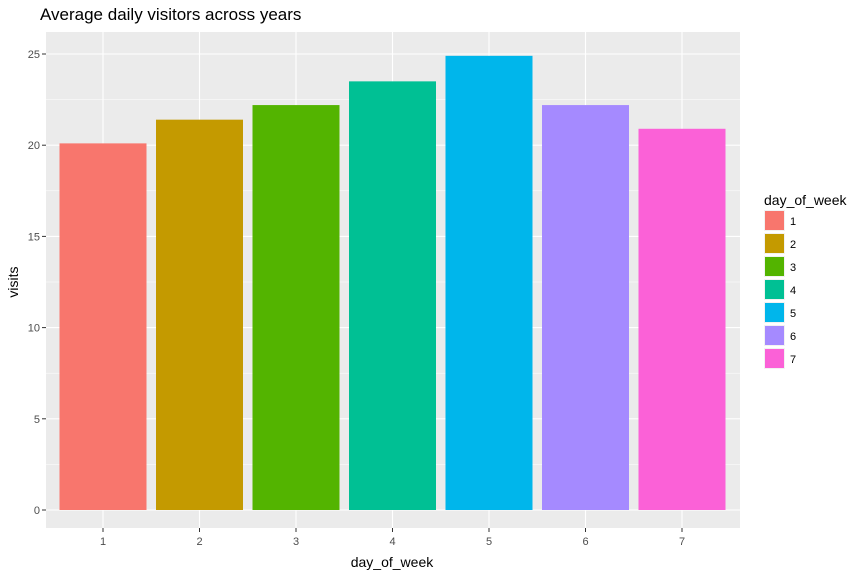 This screenshot has height=581, width=864. Describe the element at coordinates (793, 291) in the screenshot. I see `legend-label-4: 4` at that location.